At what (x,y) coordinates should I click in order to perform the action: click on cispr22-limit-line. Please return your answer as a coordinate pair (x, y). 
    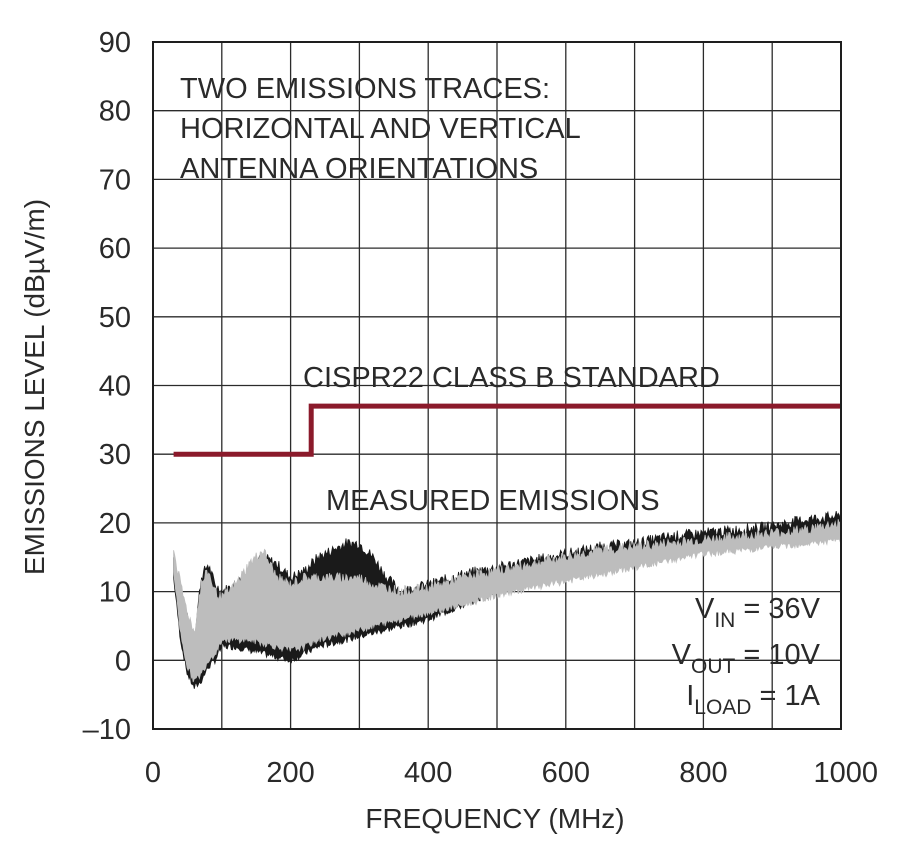
    Looking at the image, I should click on (507, 430).